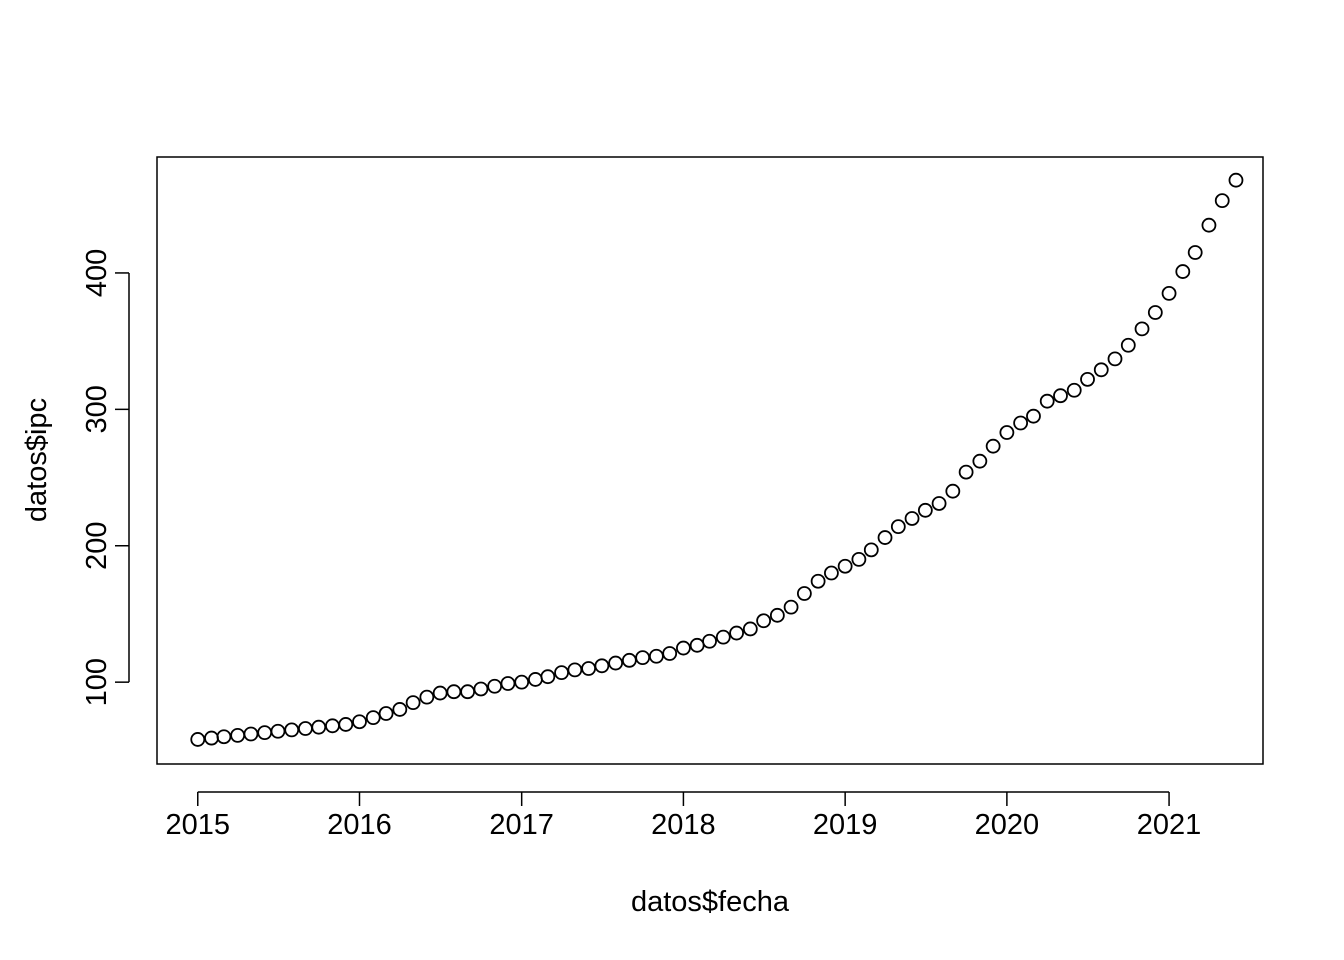 The image size is (1344, 960). Describe the element at coordinates (37, 460) in the screenshot. I see `y-axis-title: datos$ipc` at that location.